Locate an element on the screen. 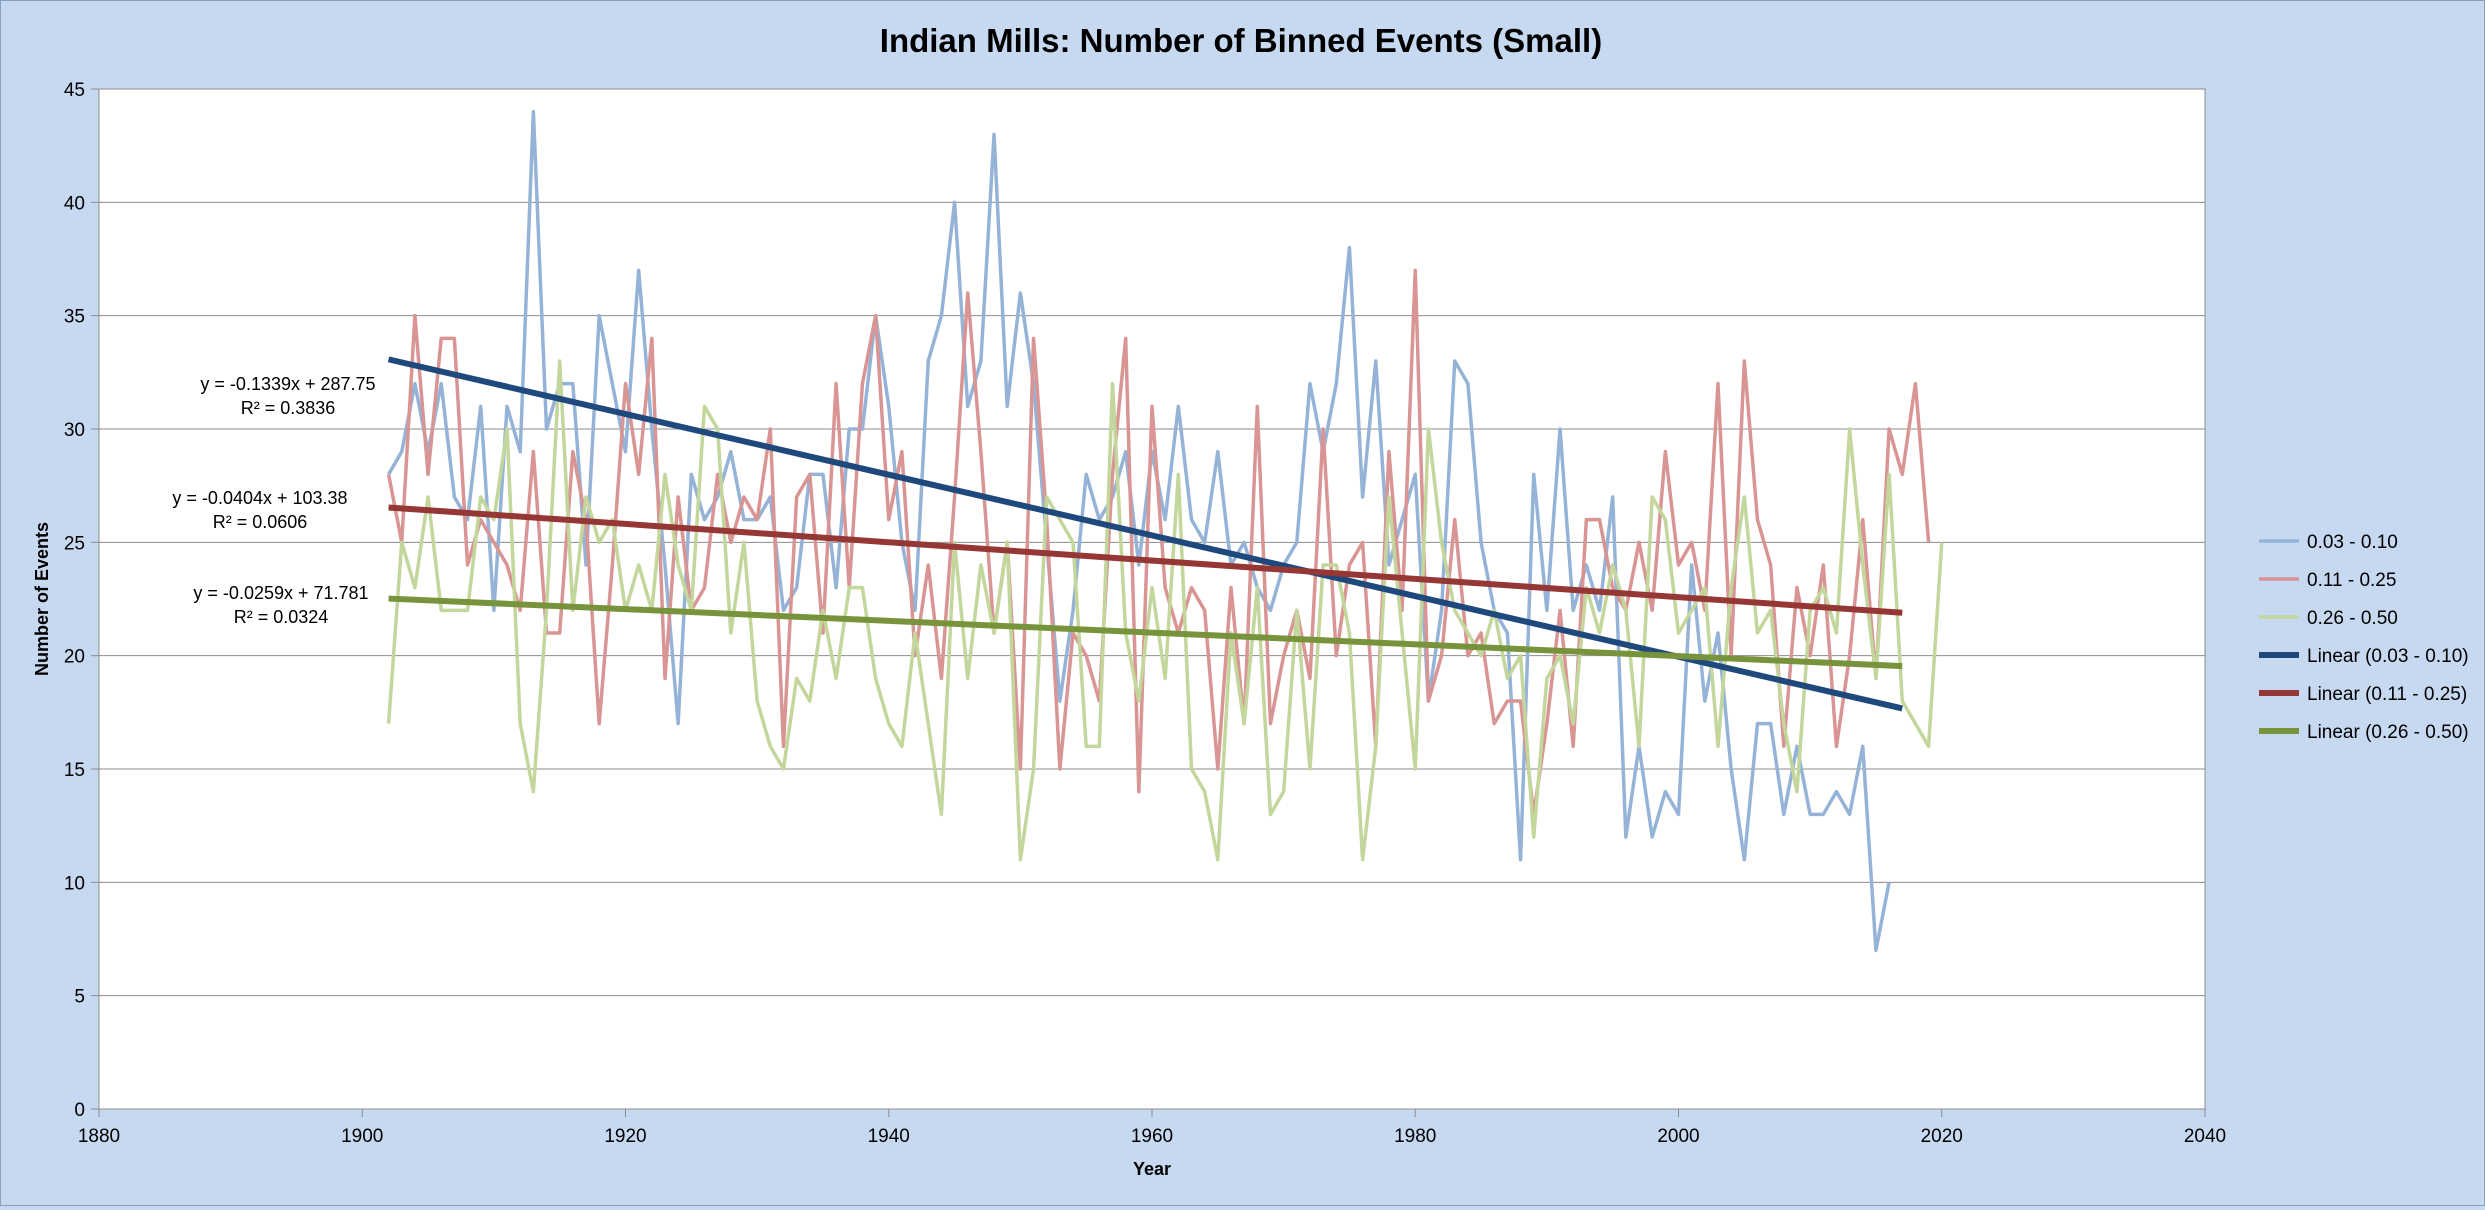 This screenshot has height=1210, width=2485. trendline-r-squared: R² = 0.3836 is located at coordinates (288, 408).